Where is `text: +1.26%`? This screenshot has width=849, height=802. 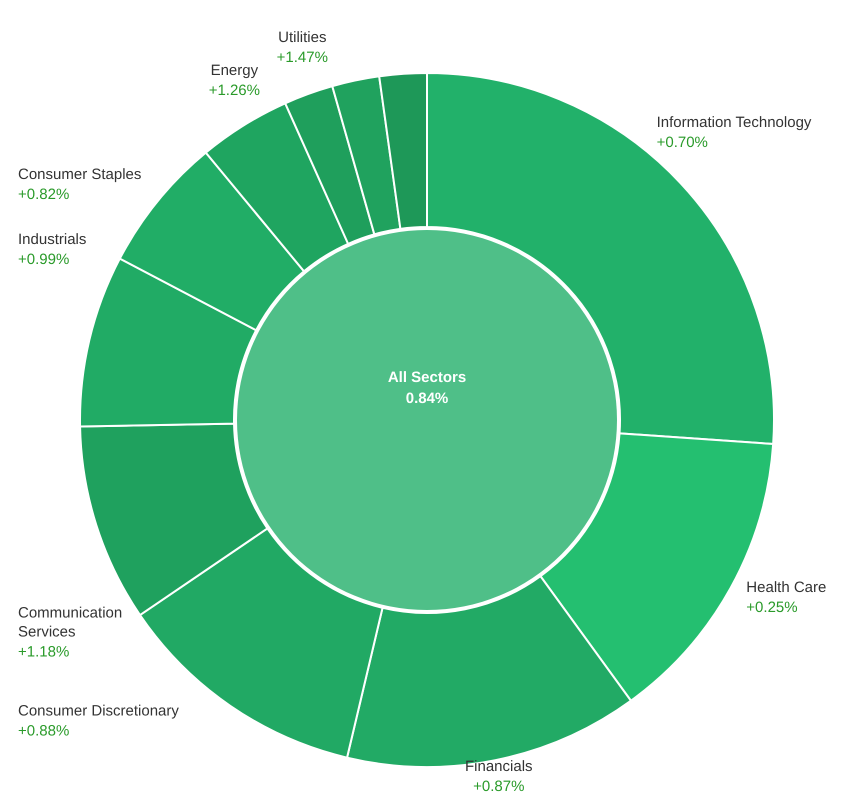 text: +1.26% is located at coordinates (234, 90).